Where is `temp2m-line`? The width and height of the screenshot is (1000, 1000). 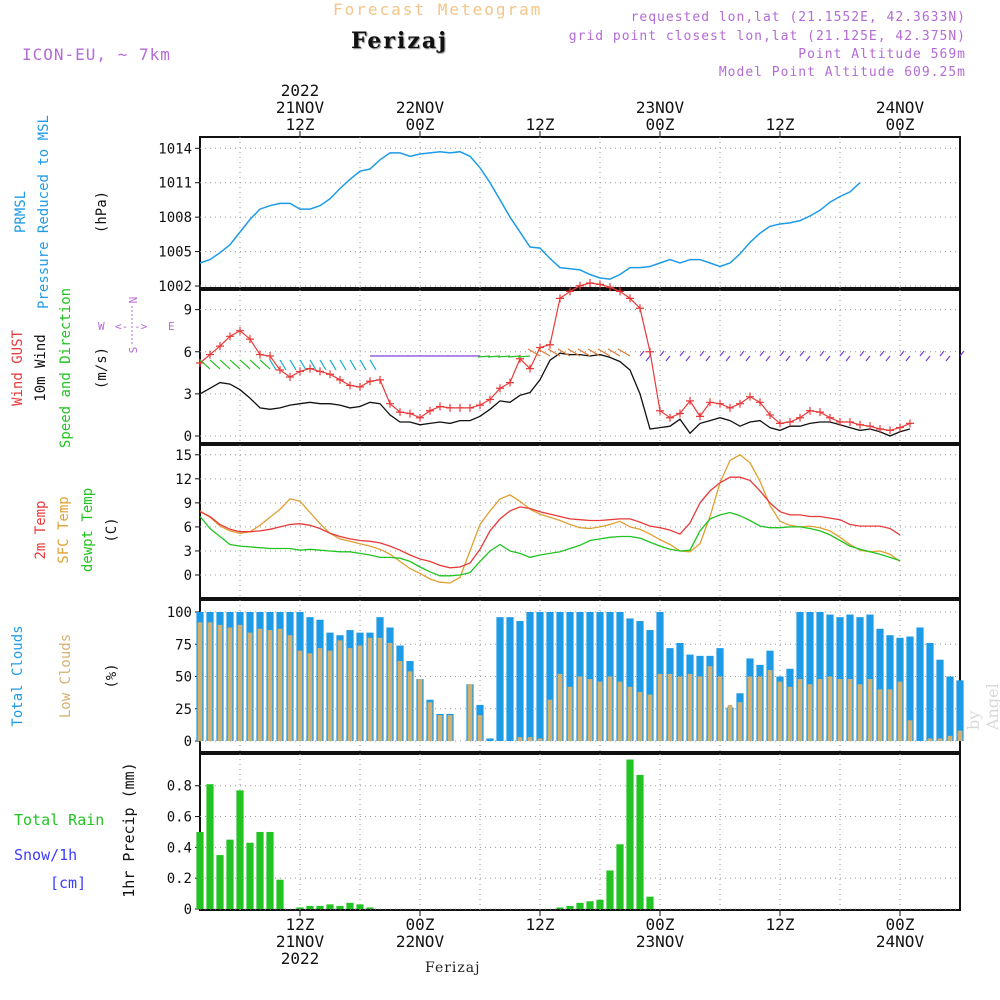 temp2m-line is located at coordinates (550, 522).